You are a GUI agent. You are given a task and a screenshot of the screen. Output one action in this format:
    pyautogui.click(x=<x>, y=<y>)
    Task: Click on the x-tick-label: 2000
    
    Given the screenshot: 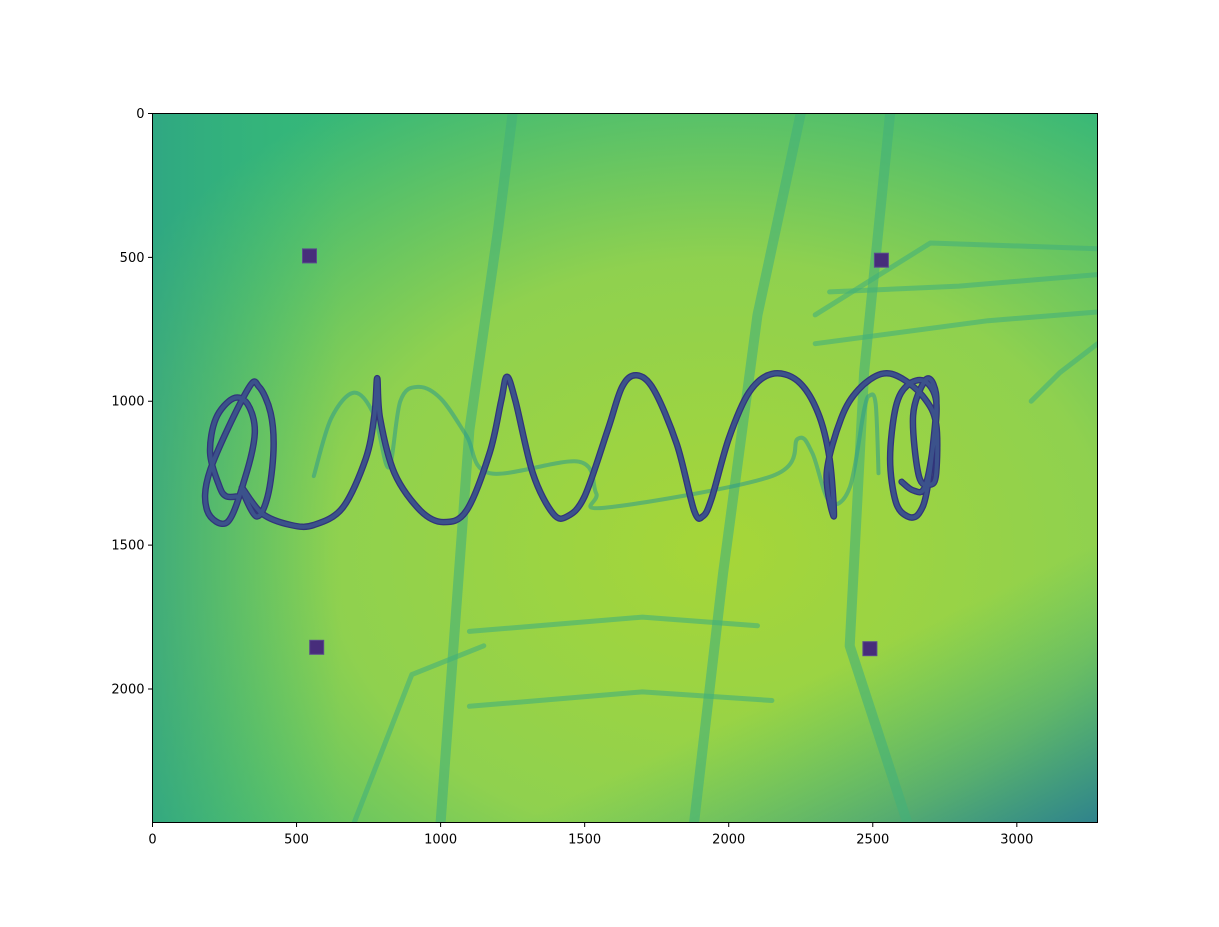 What is the action you would take?
    pyautogui.click(x=728, y=840)
    